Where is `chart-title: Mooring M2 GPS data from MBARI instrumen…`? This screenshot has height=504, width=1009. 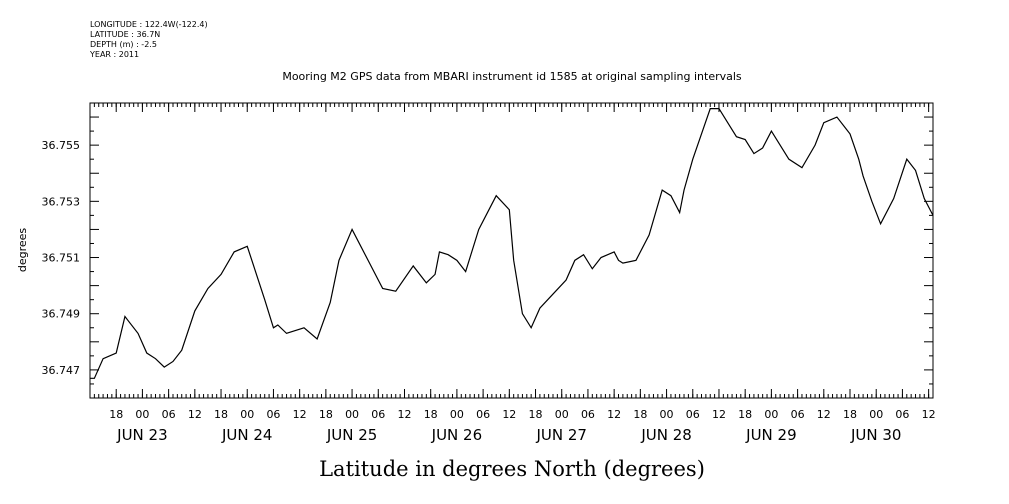
chart-title: Mooring M2 GPS data from MBARI instrumen… is located at coordinates (512, 76).